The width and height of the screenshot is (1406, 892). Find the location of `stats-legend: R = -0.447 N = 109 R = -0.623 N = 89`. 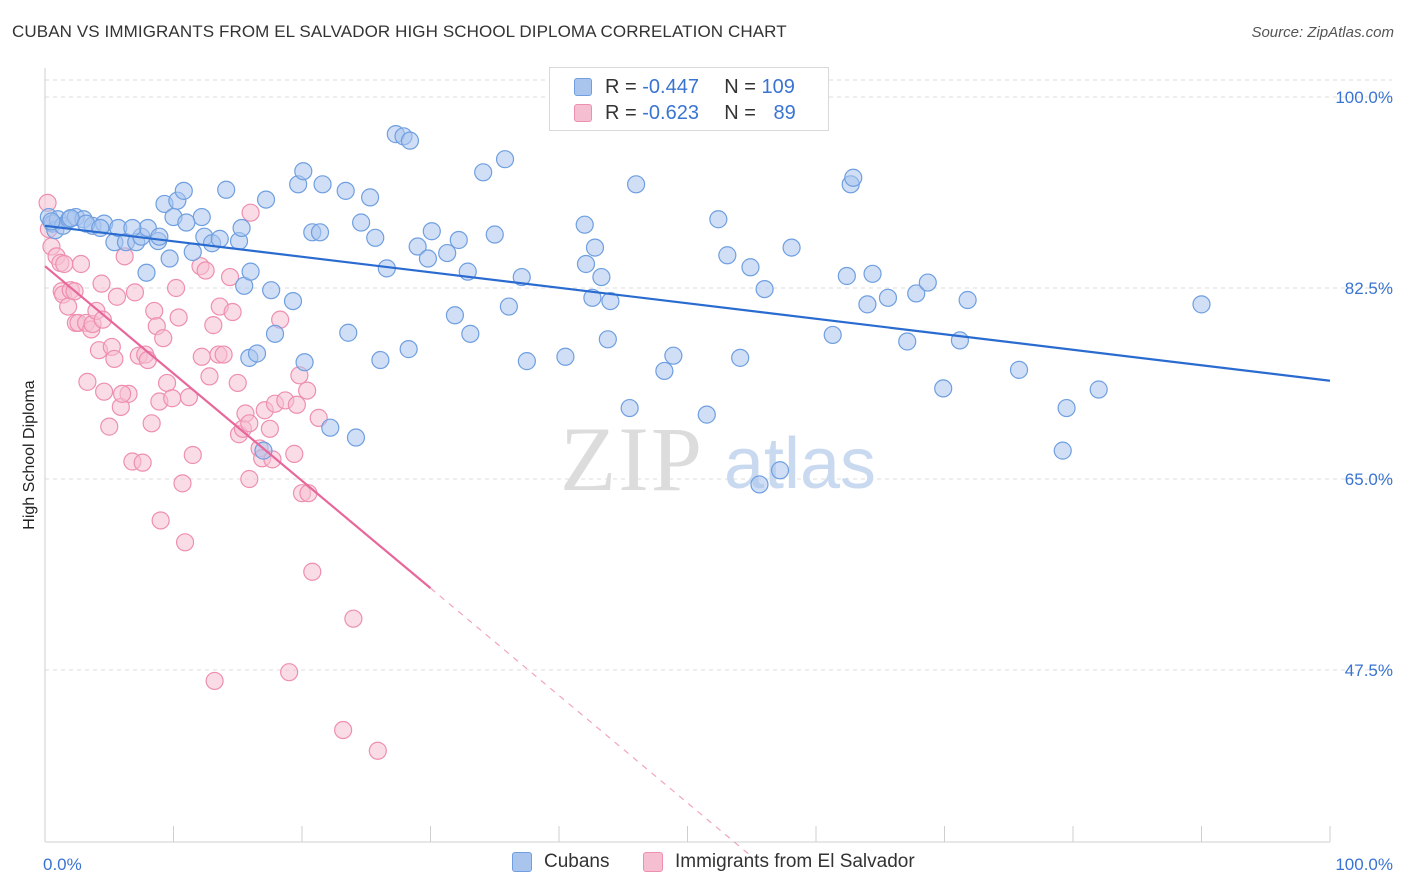

stats-legend: R = -0.447 N = 109 R = -0.623 N = 89 is located at coordinates (689, 99).